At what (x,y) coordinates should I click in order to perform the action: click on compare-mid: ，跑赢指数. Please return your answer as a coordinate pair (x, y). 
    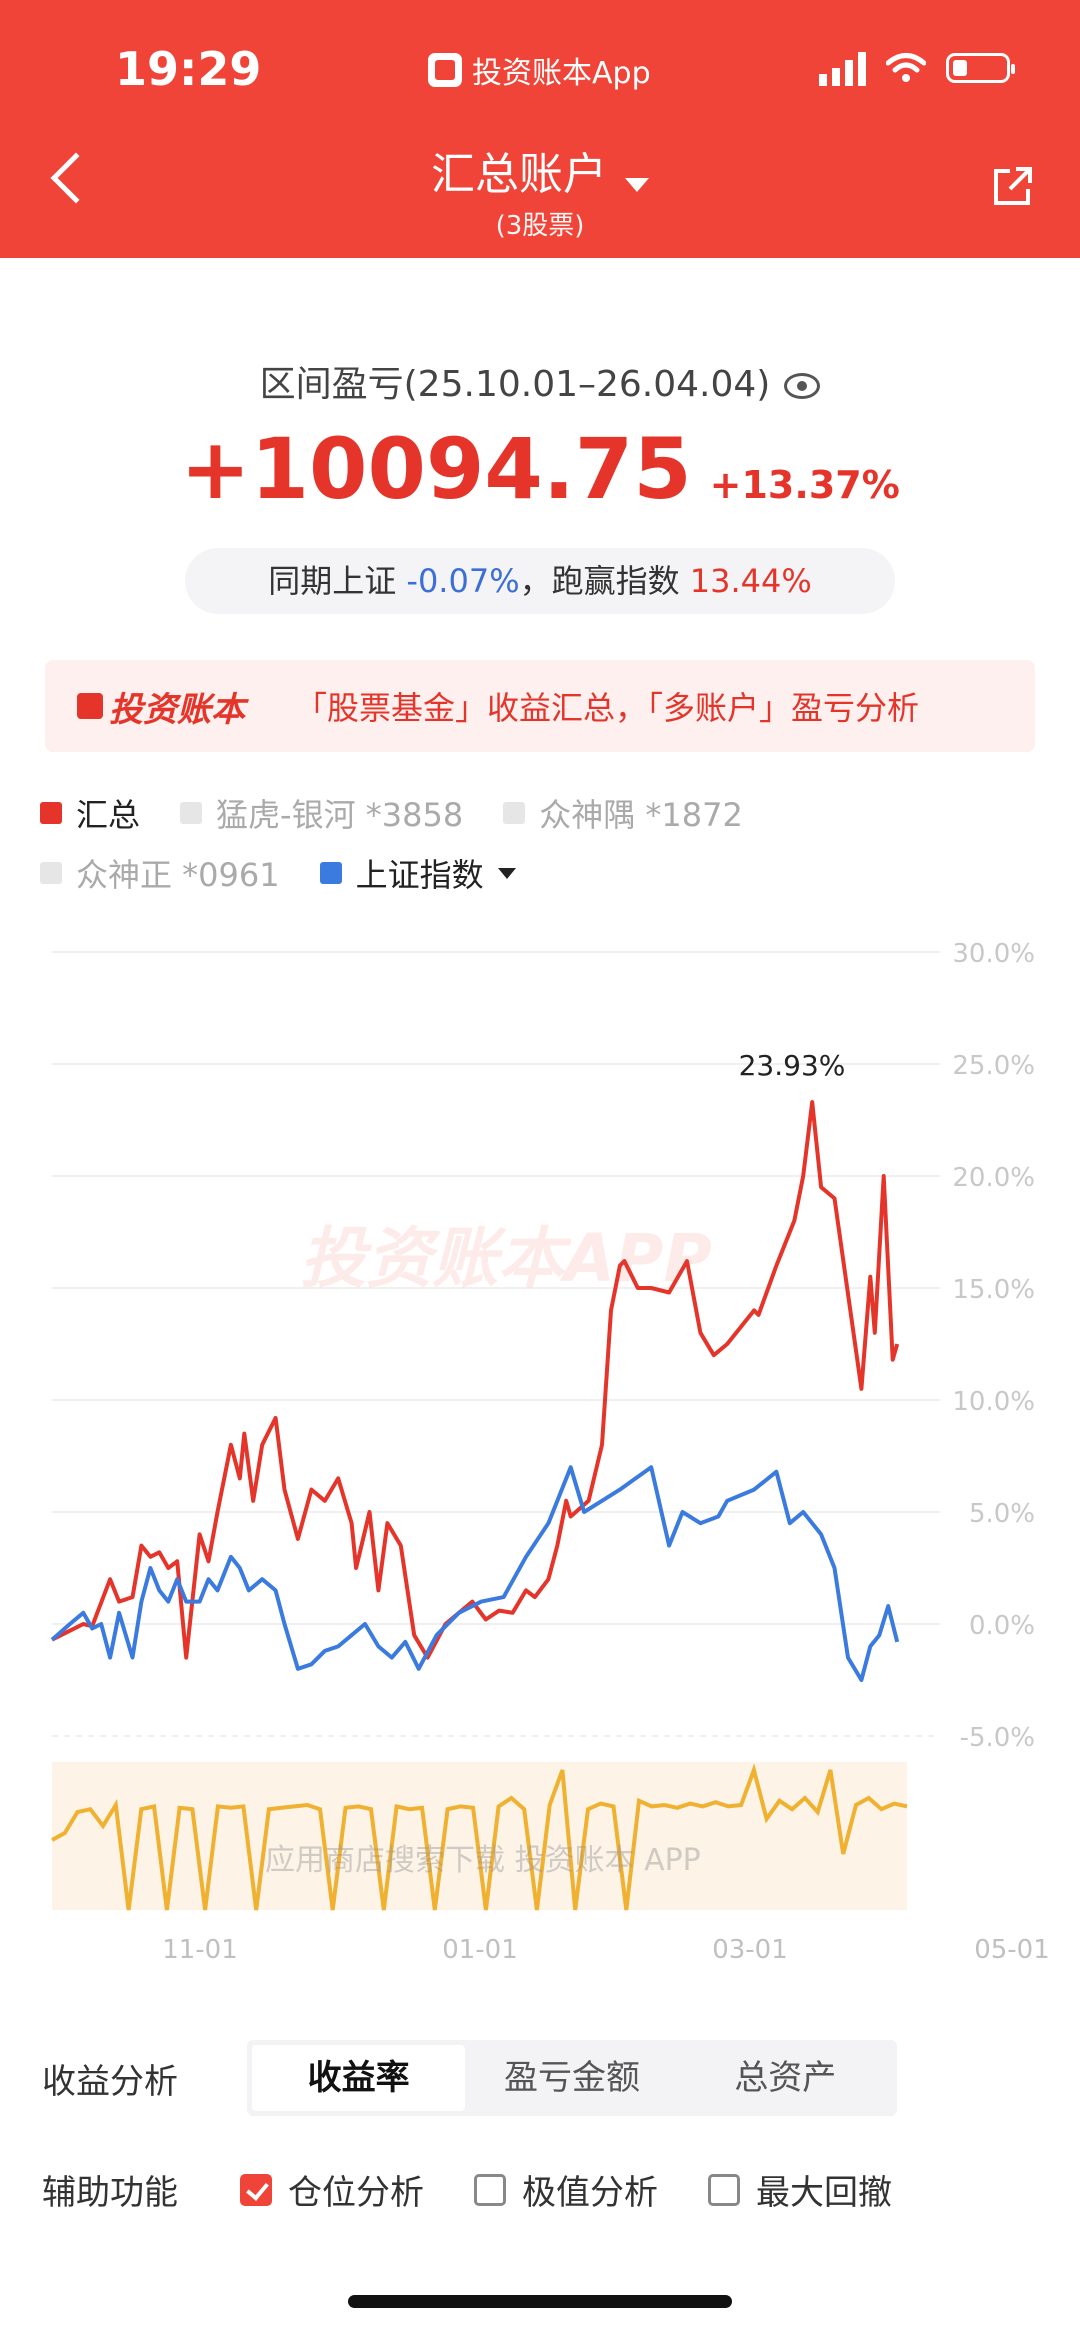
    Looking at the image, I should click on (604, 581).